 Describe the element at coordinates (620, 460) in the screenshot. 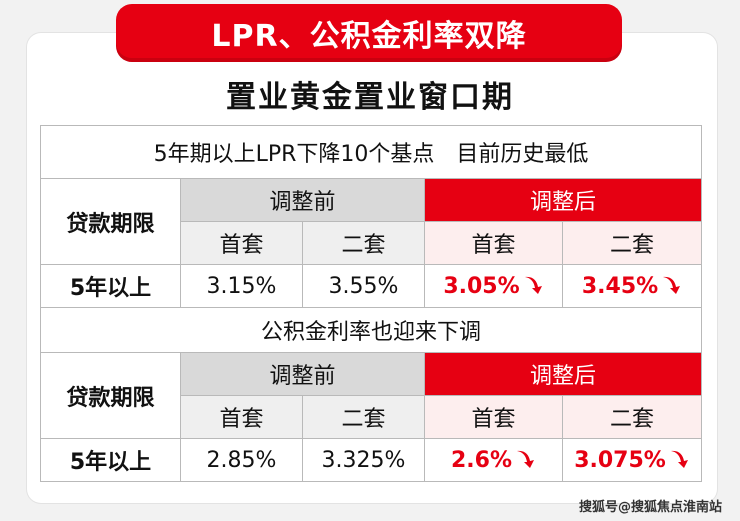

I see `after-second-value: 3.075%` at that location.